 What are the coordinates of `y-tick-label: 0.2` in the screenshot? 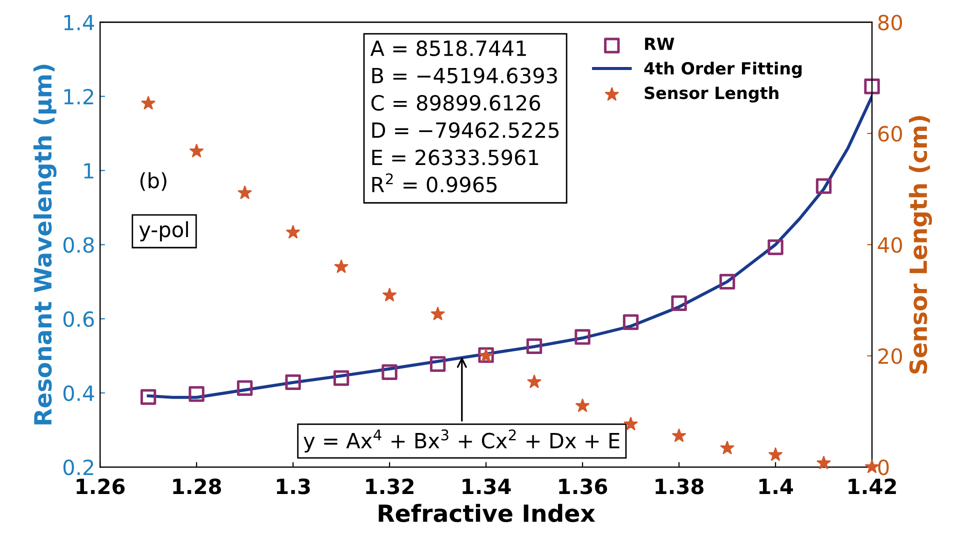 It's located at (78, 467).